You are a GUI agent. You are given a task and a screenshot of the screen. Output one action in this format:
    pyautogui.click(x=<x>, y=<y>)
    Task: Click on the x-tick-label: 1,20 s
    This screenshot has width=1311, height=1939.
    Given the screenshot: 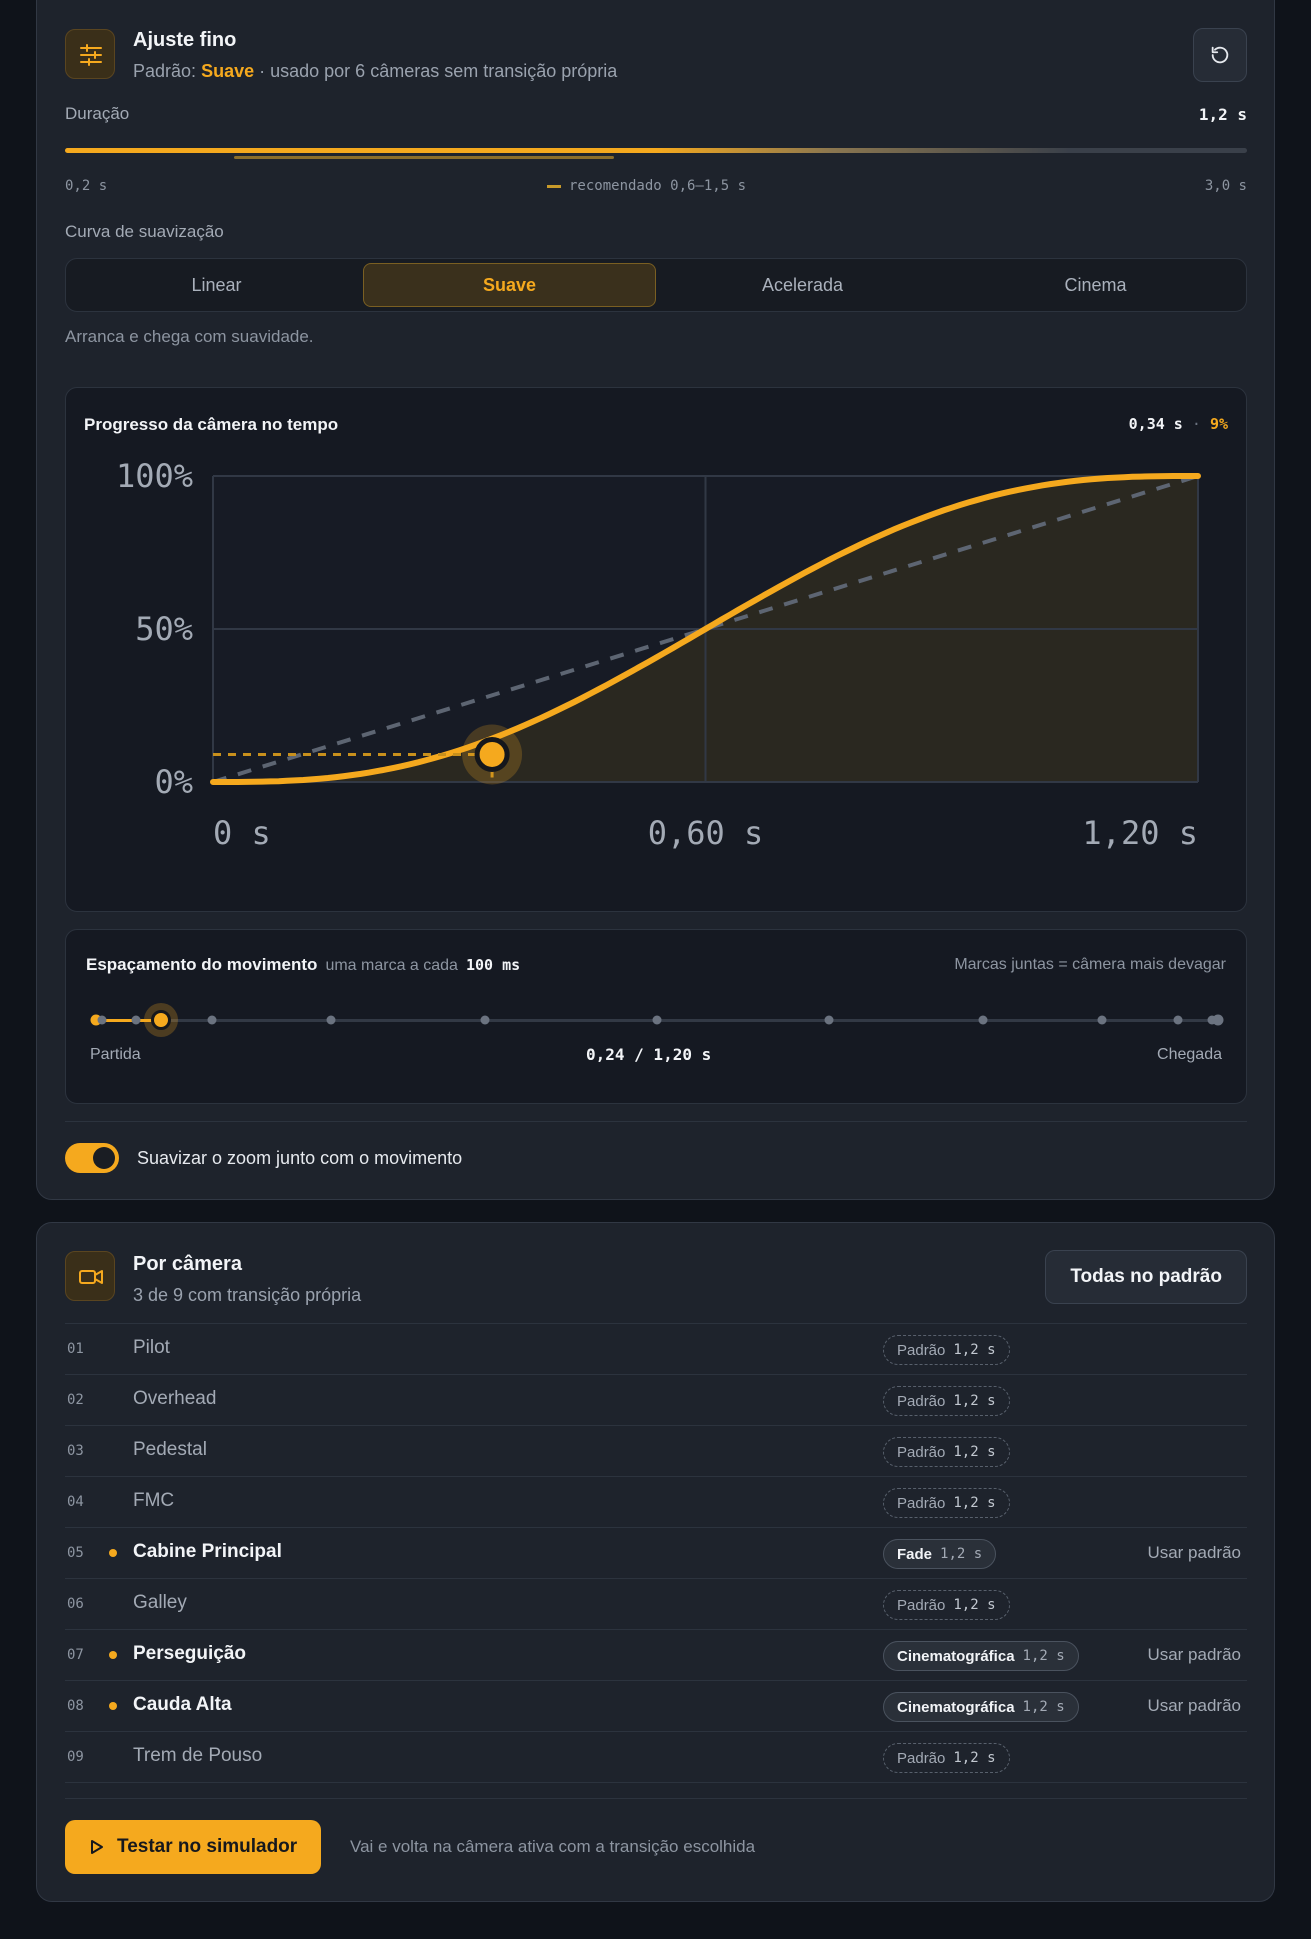 What is the action you would take?
    pyautogui.click(x=1140, y=833)
    